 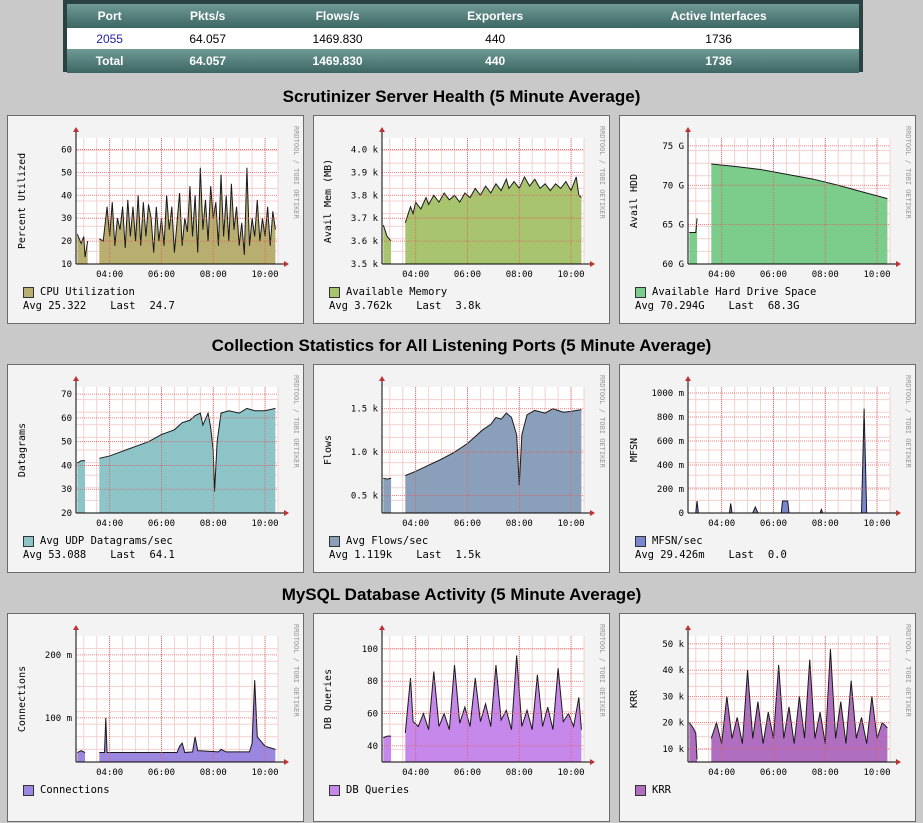 I want to click on y-axis-label: Connections, so click(x=22, y=699).